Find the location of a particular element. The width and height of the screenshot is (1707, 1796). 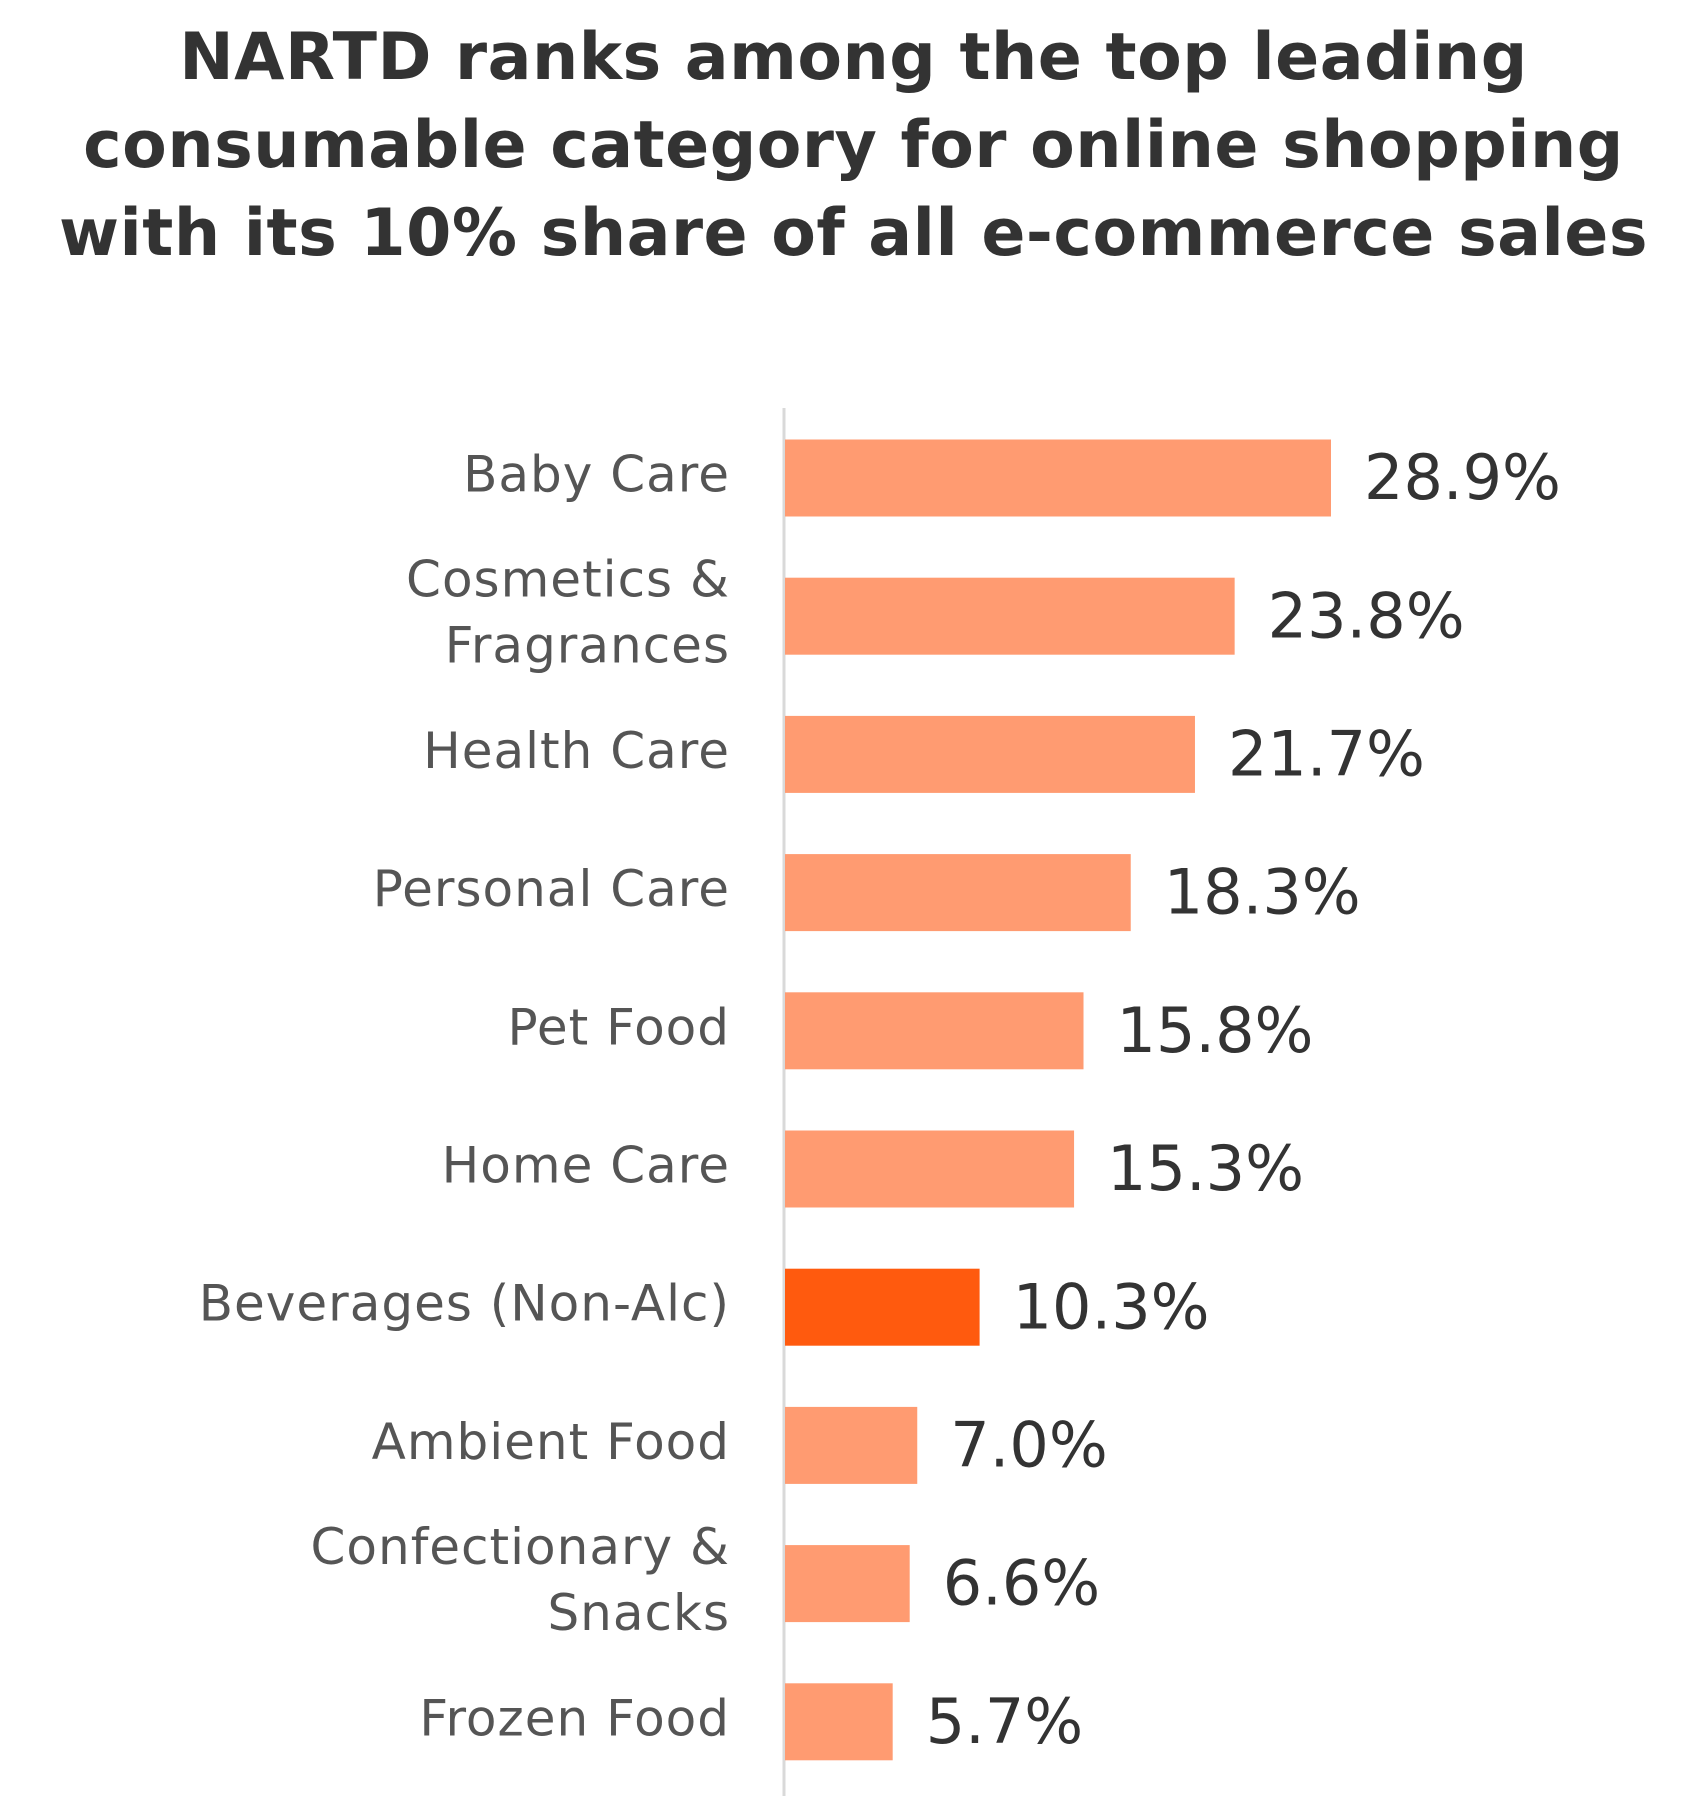

category-label-7-line-0: Ambient Food is located at coordinates (551, 1442).